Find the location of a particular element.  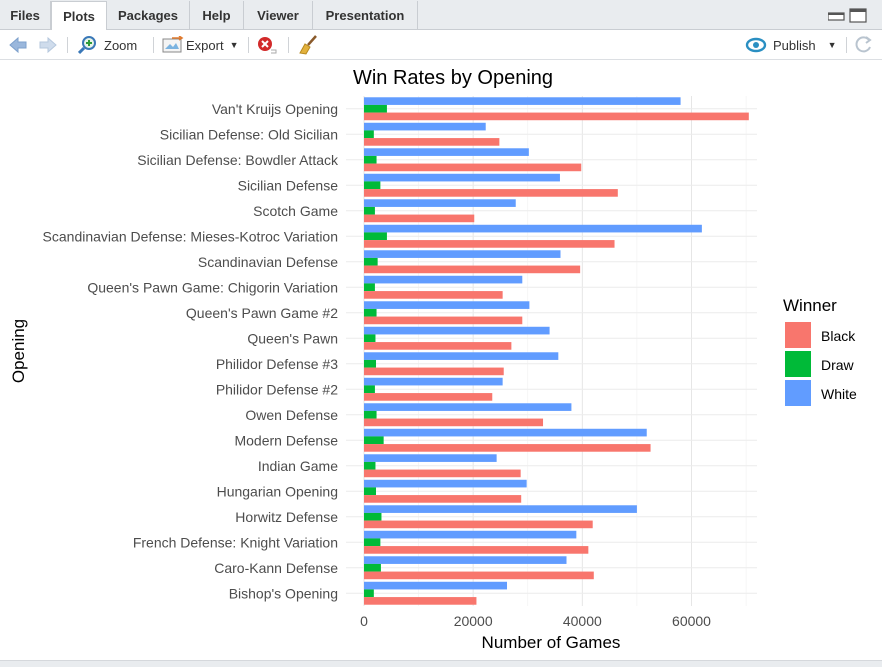

broom-icon is located at coordinates (308, 45).